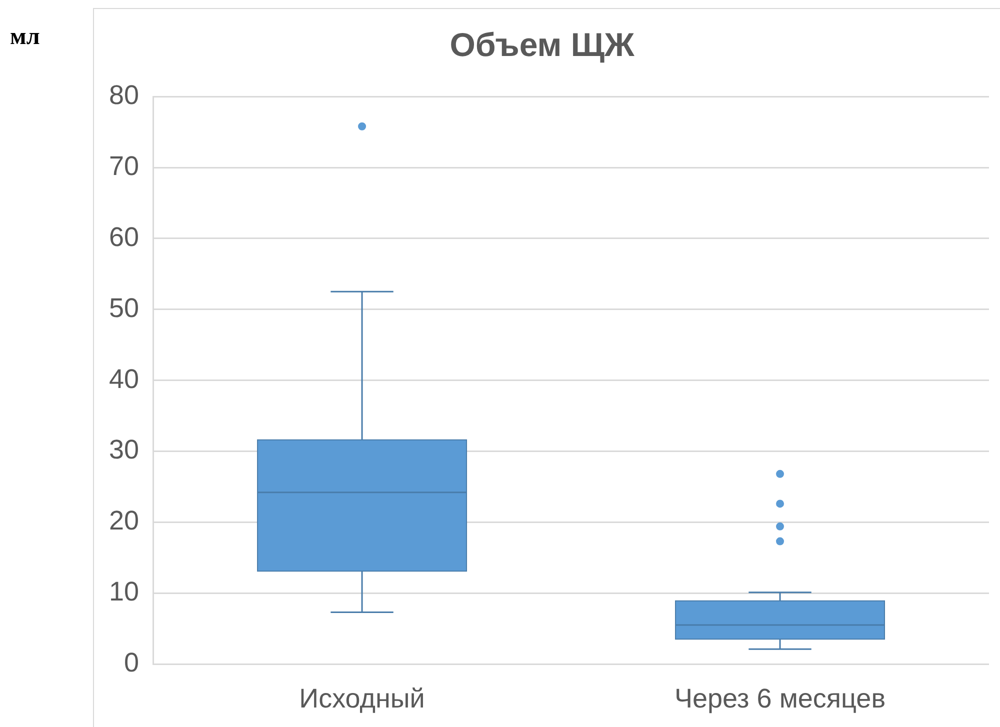  Describe the element at coordinates (124, 237) in the screenshot. I see `y-tick-label: 60` at that location.